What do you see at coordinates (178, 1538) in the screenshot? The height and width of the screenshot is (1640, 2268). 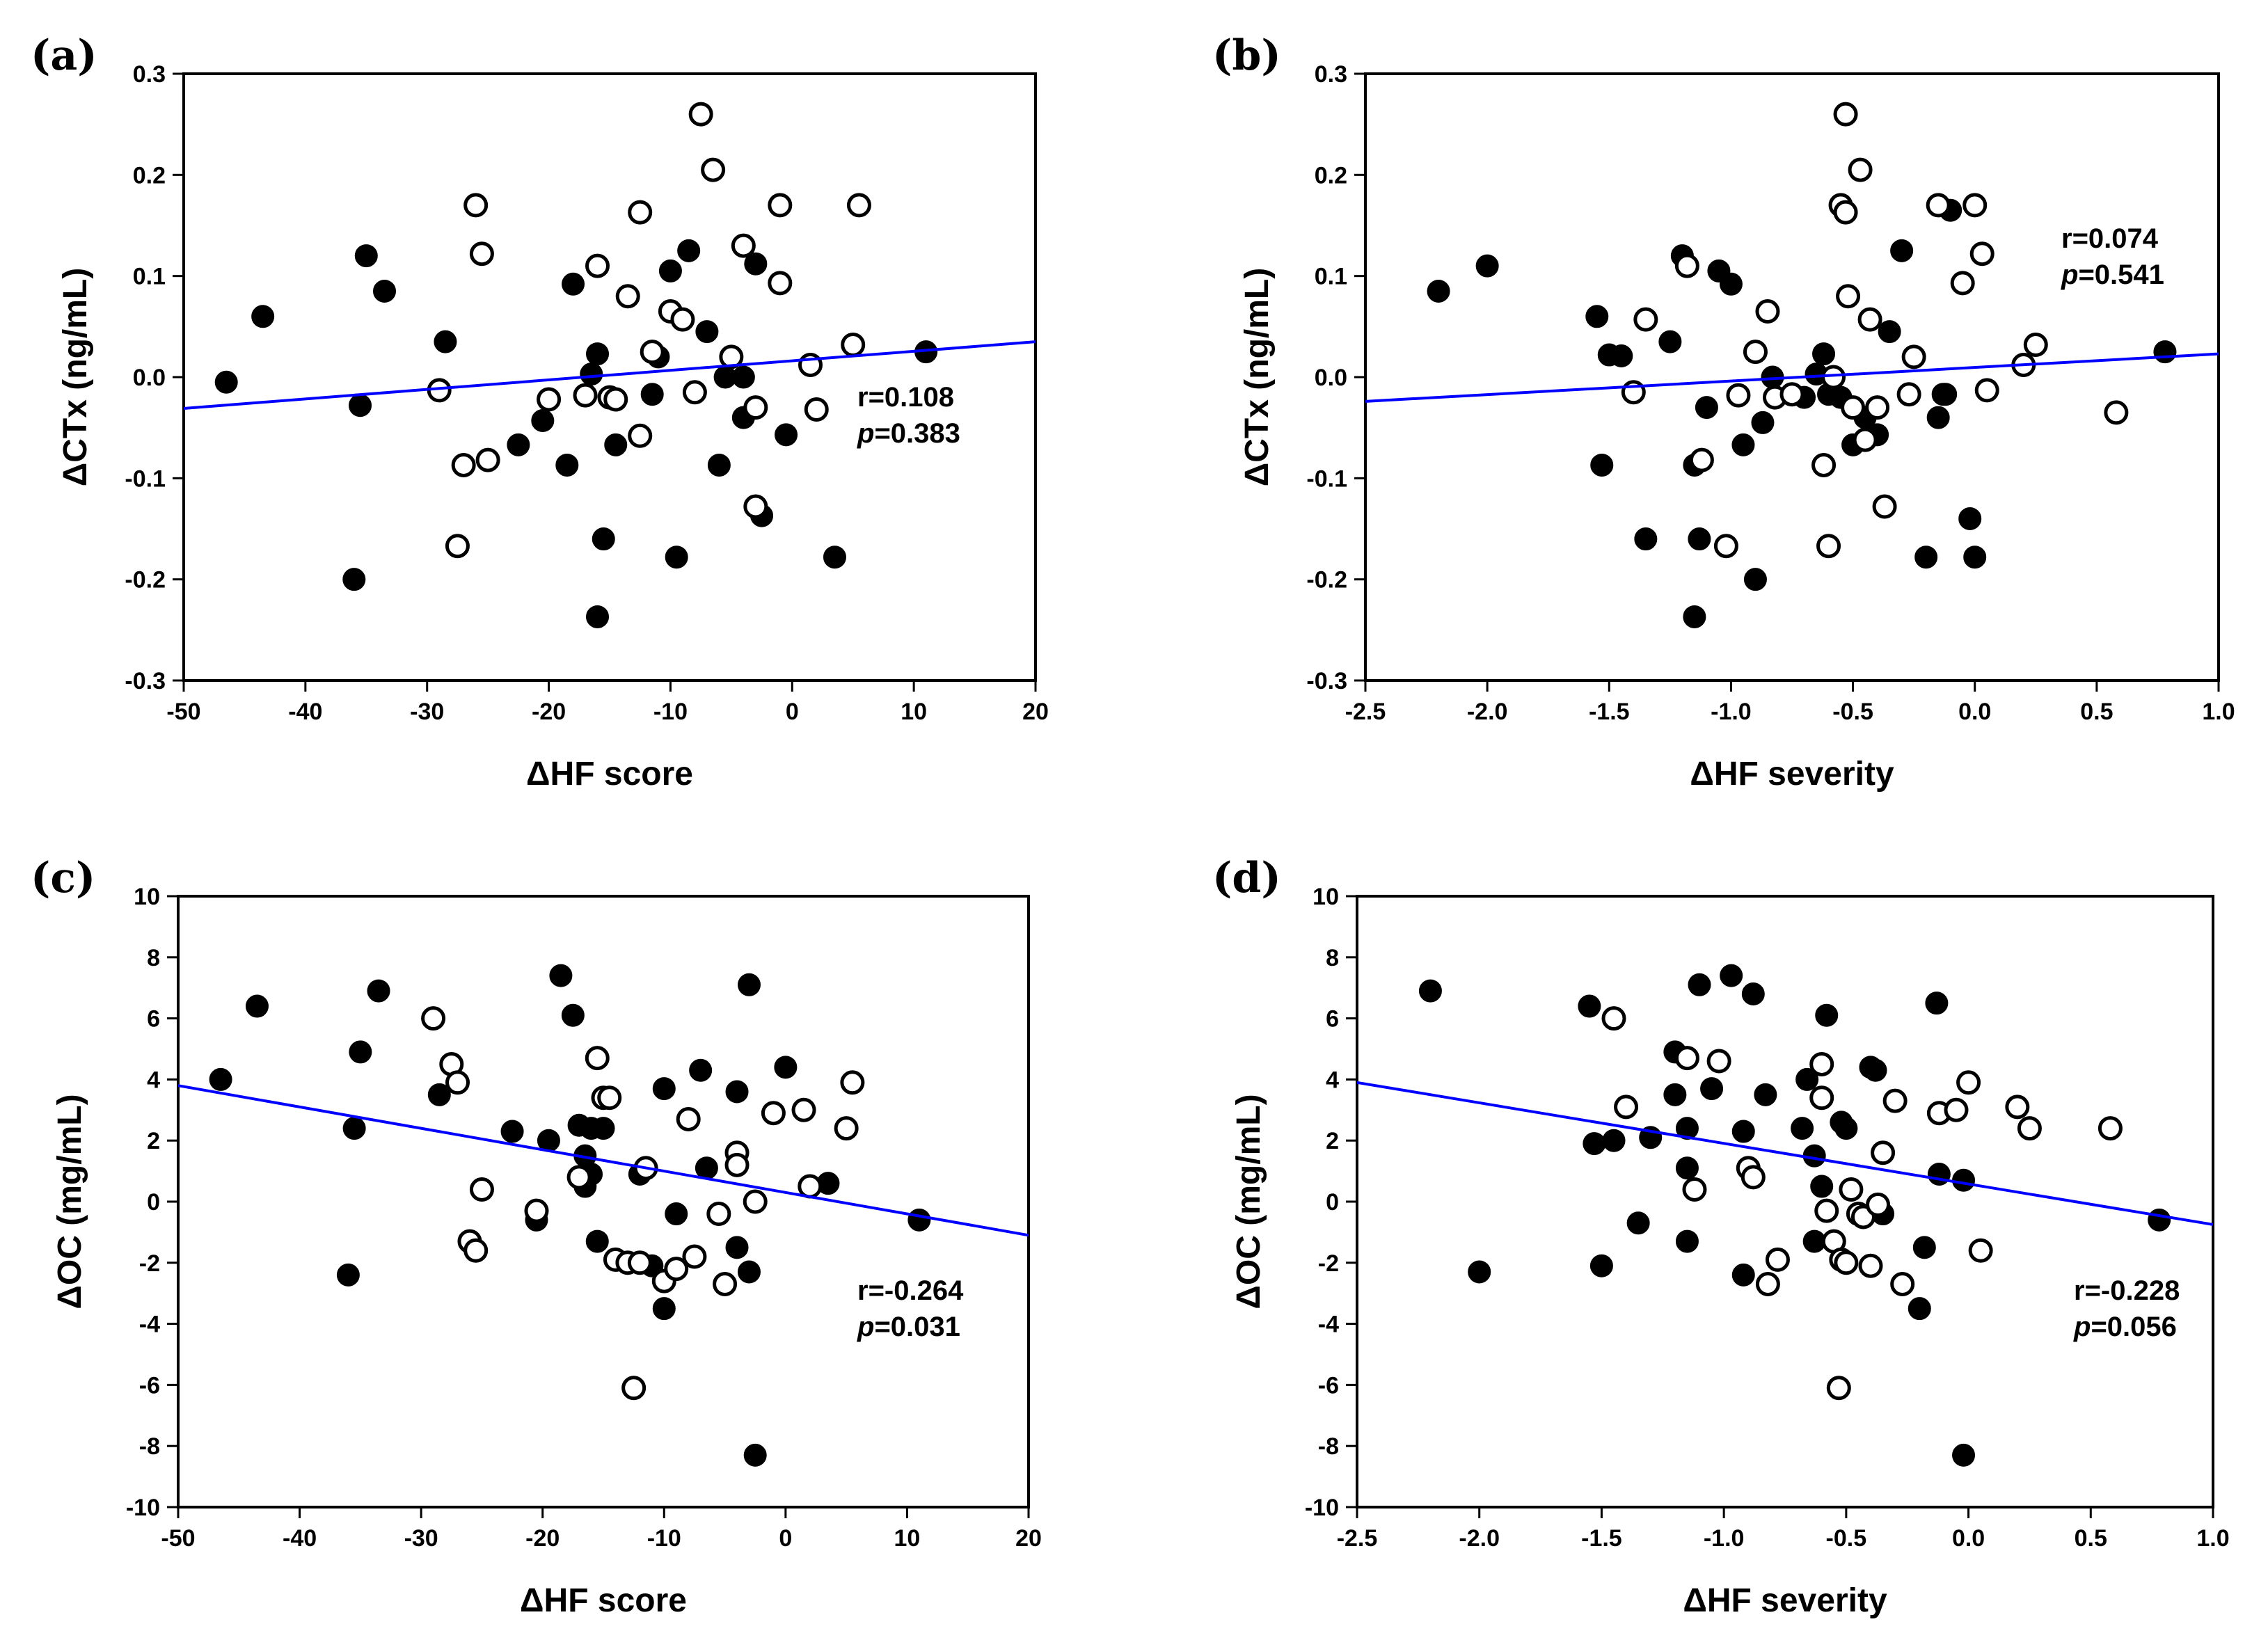 I see `x-tick-label: -50` at bounding box center [178, 1538].